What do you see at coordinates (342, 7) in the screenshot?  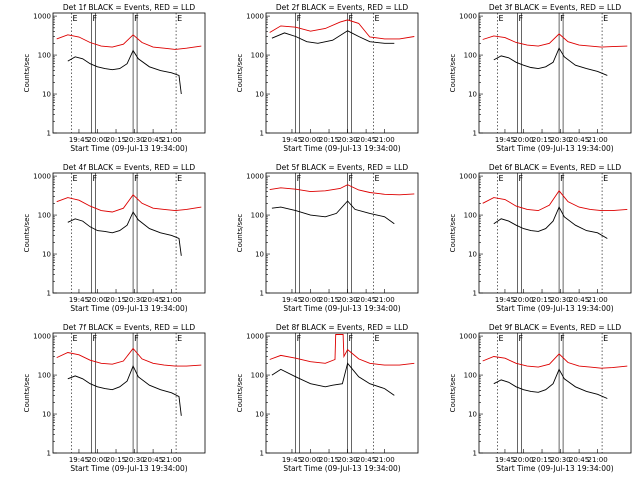 I see `panel-title: Det 2f BLACK = Events, RED = LLD` at bounding box center [342, 7].